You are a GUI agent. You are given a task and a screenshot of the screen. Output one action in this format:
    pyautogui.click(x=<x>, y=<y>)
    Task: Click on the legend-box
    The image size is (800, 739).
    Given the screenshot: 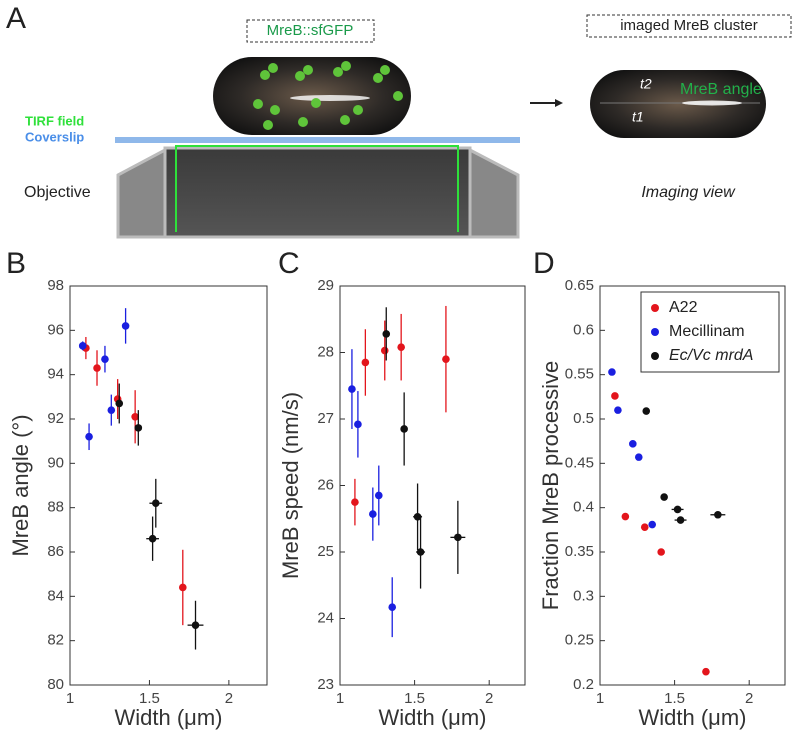 What is the action you would take?
    pyautogui.click(x=710, y=332)
    